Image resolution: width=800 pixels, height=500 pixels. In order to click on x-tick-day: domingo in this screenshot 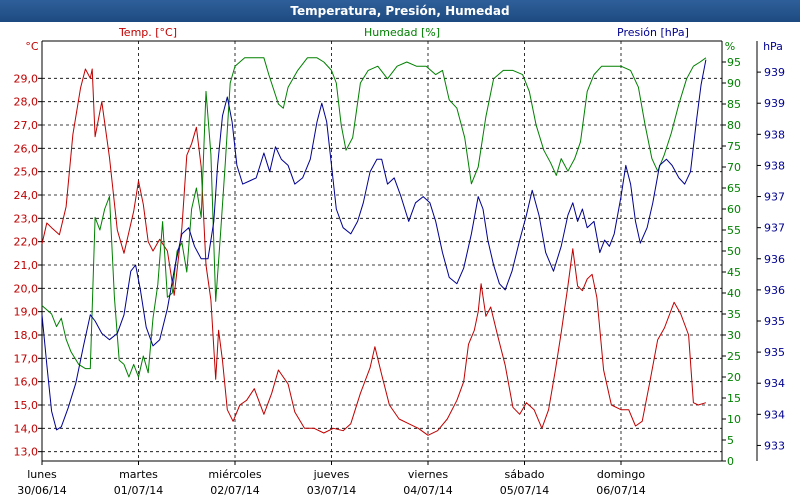, I will do `click(621, 474)`.